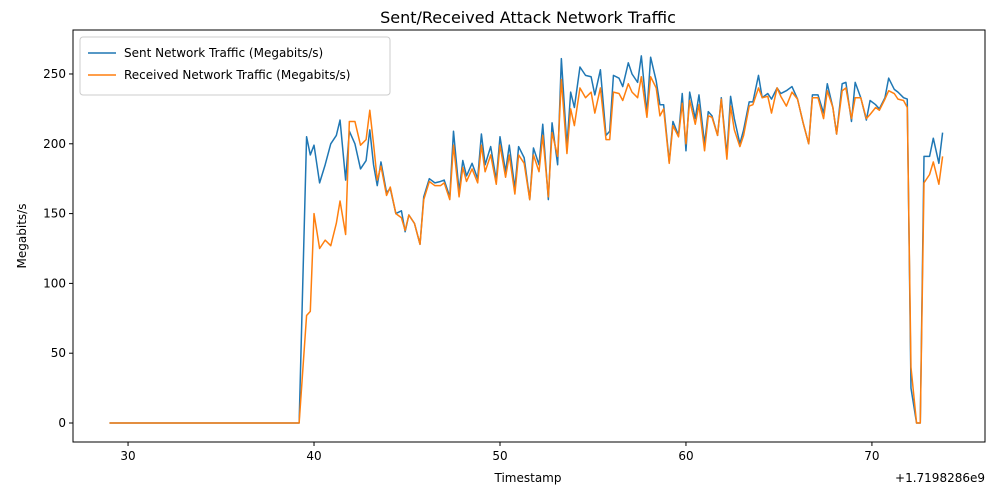  I want to click on x-tick-label: 30, so click(127, 456).